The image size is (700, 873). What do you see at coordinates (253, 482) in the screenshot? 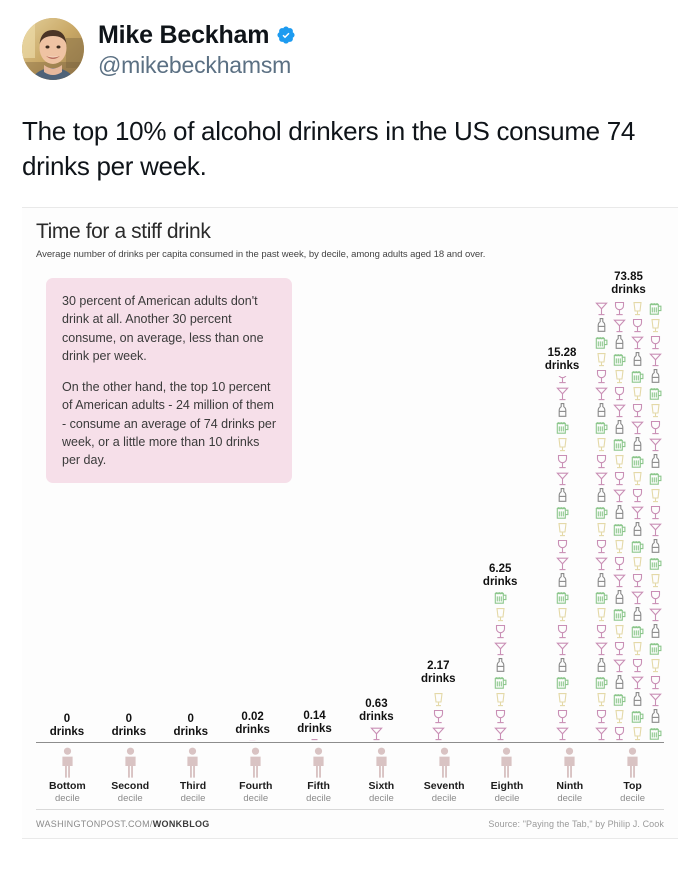
I see `bar-column: 0.02 drinks` at bounding box center [253, 482].